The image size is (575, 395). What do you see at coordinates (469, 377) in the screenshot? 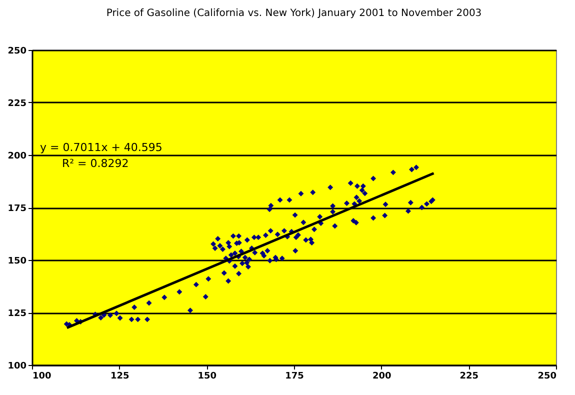
I see `x-tick-label: 225` at bounding box center [469, 377].